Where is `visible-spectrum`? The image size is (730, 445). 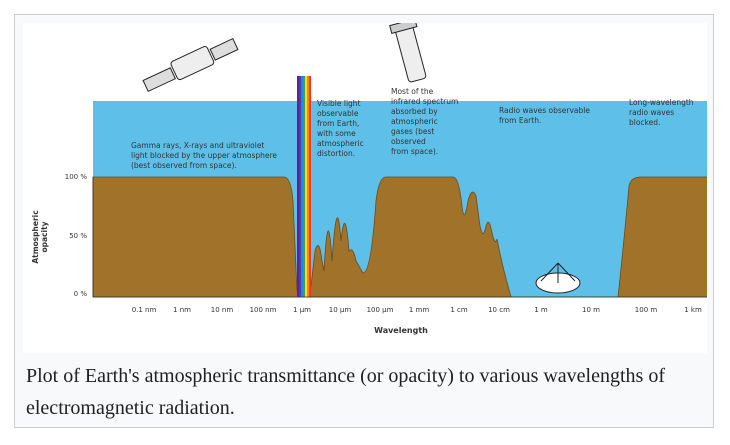
visible-spectrum is located at coordinates (304, 186).